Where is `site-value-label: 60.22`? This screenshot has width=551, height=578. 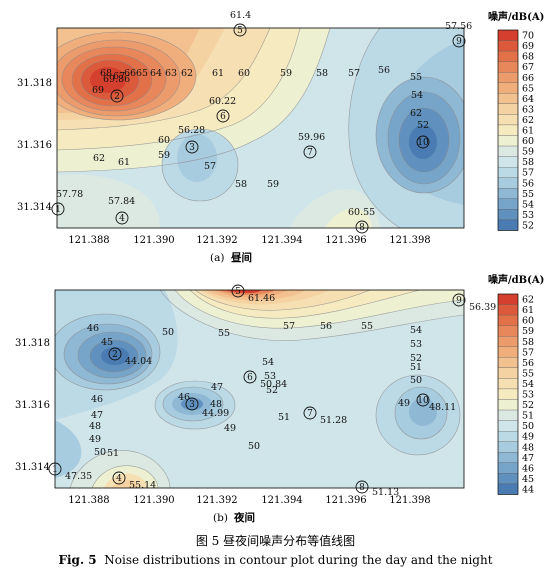
site-value-label: 60.22 is located at coordinates (222, 101).